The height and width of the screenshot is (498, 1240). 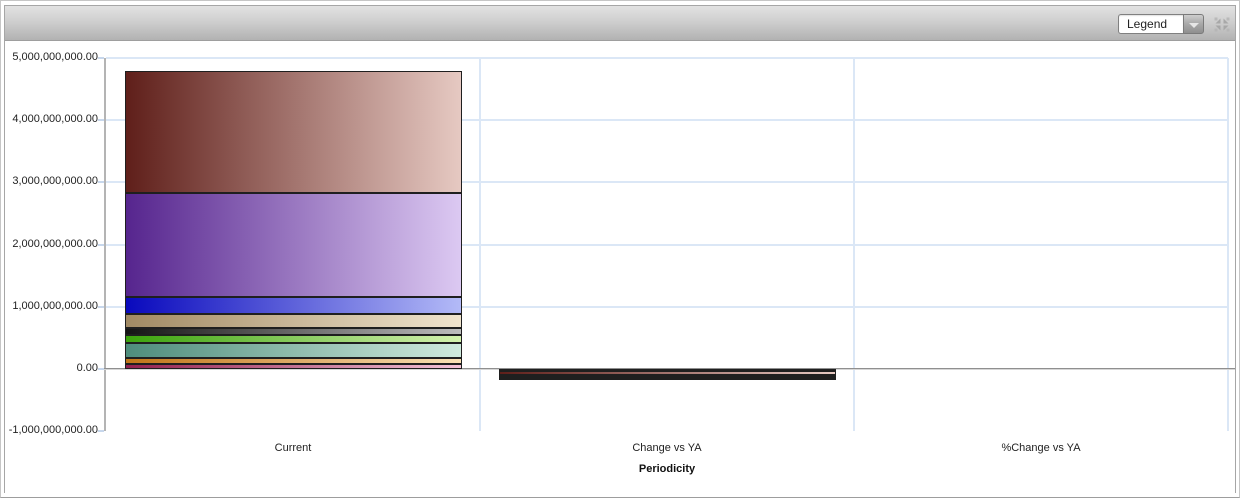 I want to click on legend-dropdown: Legend, so click(x=1161, y=24).